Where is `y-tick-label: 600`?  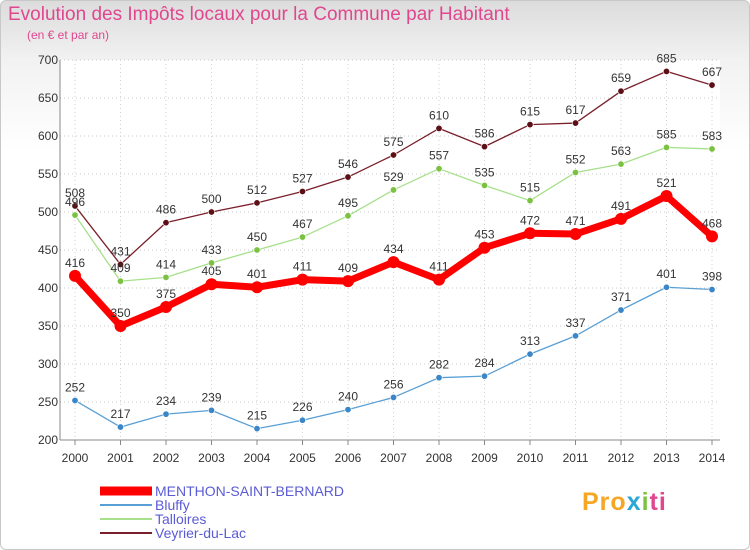 y-tick-label: 600 is located at coordinates (48, 136).